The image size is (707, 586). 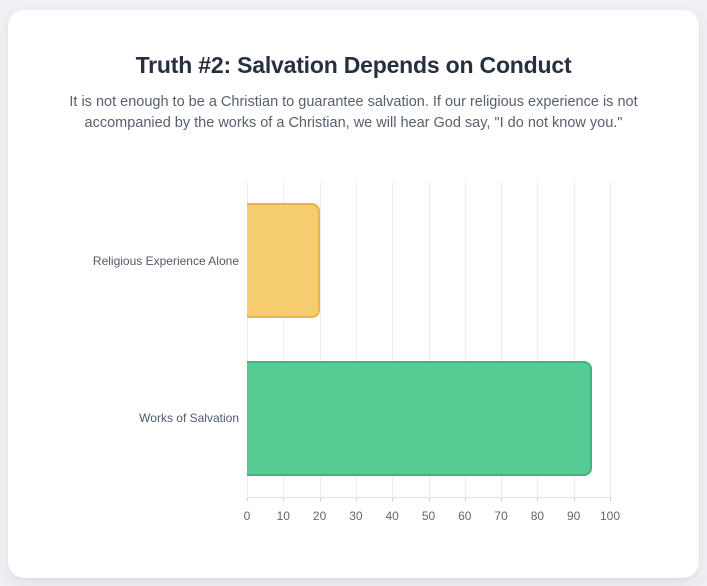 What do you see at coordinates (247, 516) in the screenshot?
I see `x-tick-label: 0` at bounding box center [247, 516].